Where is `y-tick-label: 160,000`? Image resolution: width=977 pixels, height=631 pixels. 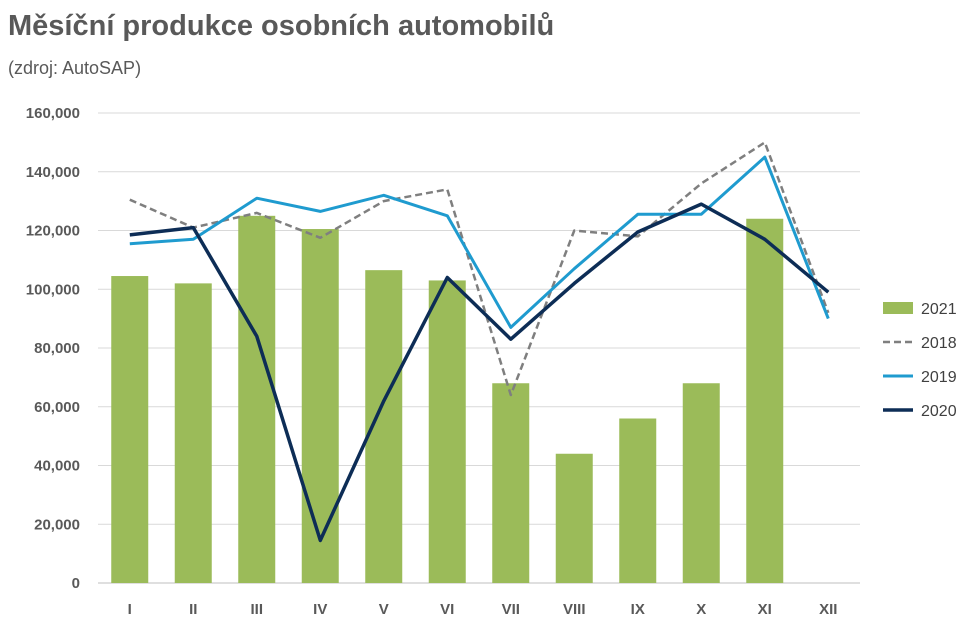
y-tick-label: 160,000 is located at coordinates (53, 113).